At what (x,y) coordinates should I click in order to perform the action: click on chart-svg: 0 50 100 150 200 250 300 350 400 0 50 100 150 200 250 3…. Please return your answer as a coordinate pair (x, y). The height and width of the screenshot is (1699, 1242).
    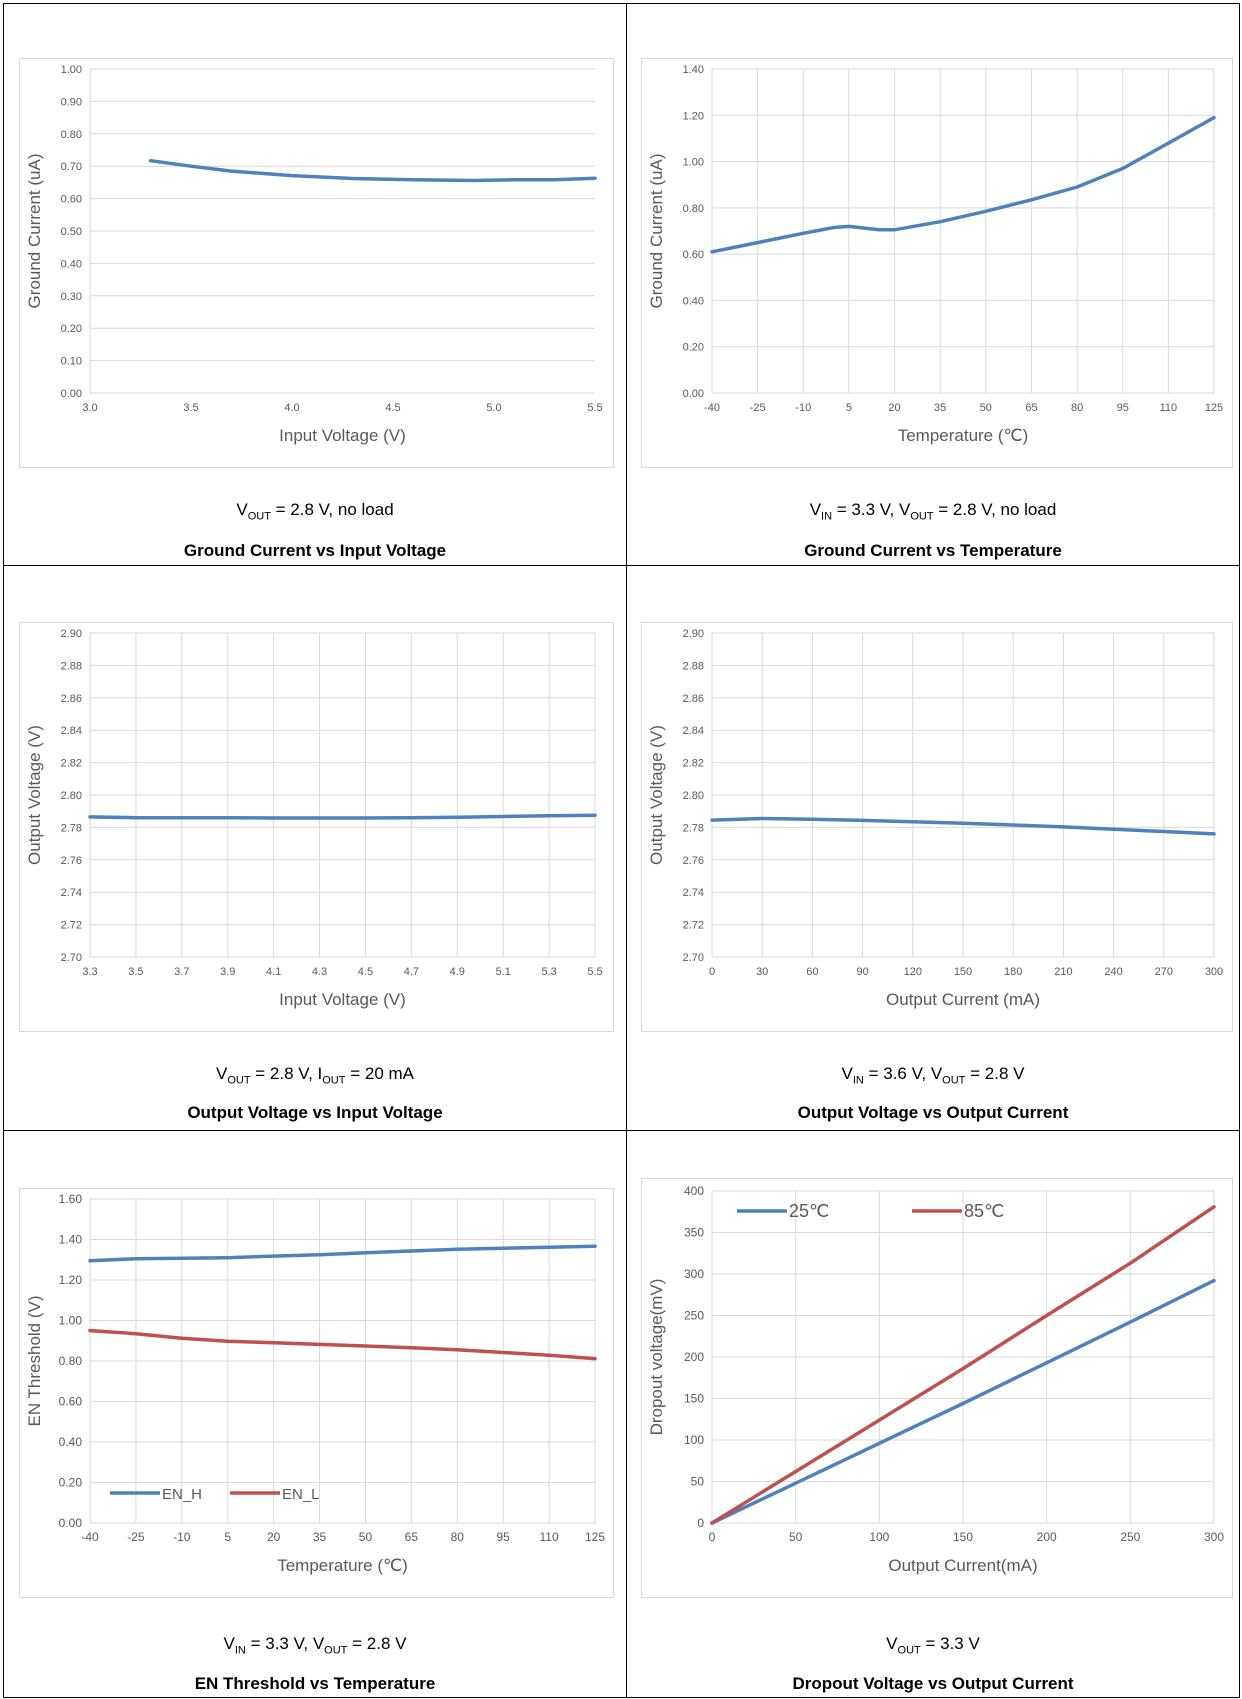
    Looking at the image, I should click on (935, 1379).